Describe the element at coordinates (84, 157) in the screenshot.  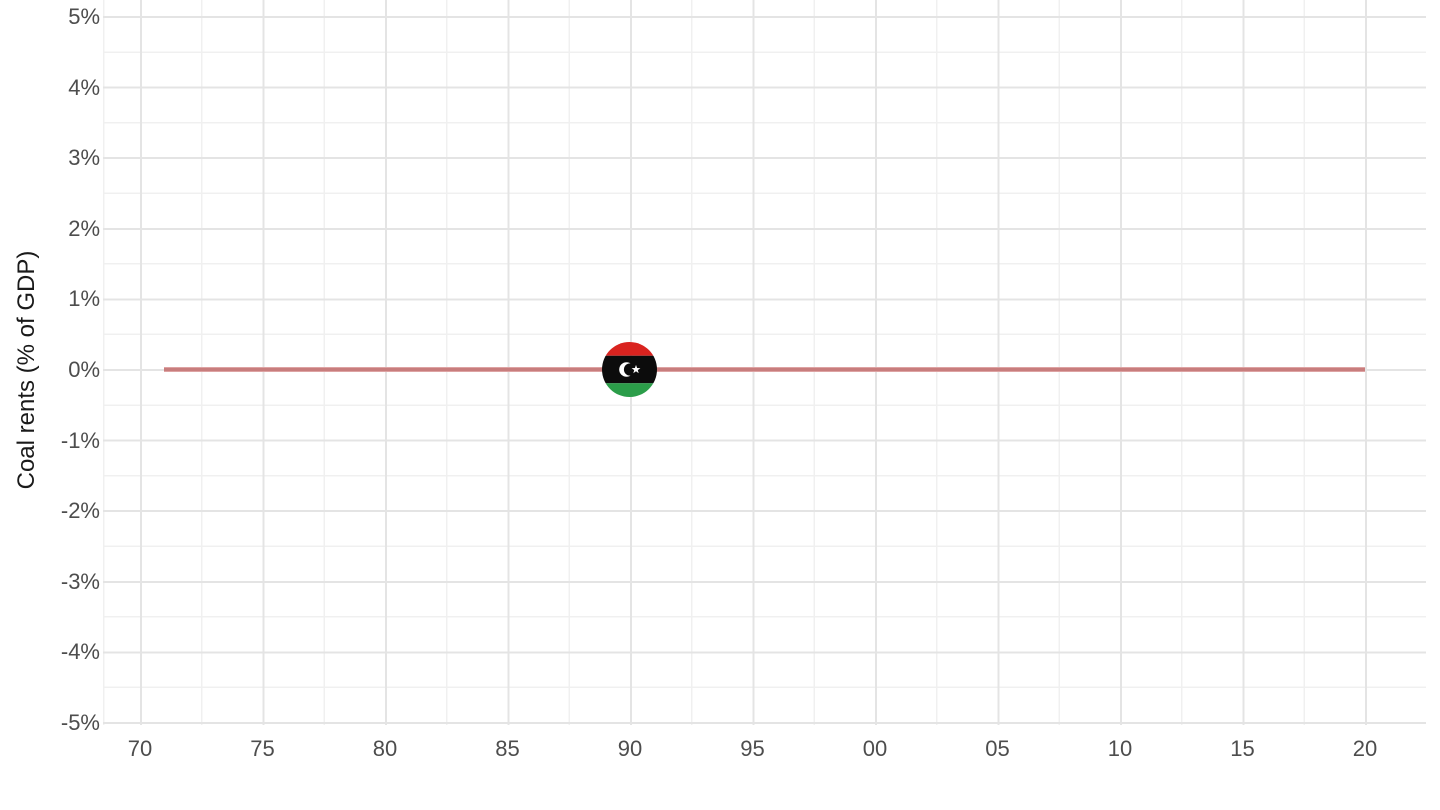
I see `y-tick-label: 3%` at that location.